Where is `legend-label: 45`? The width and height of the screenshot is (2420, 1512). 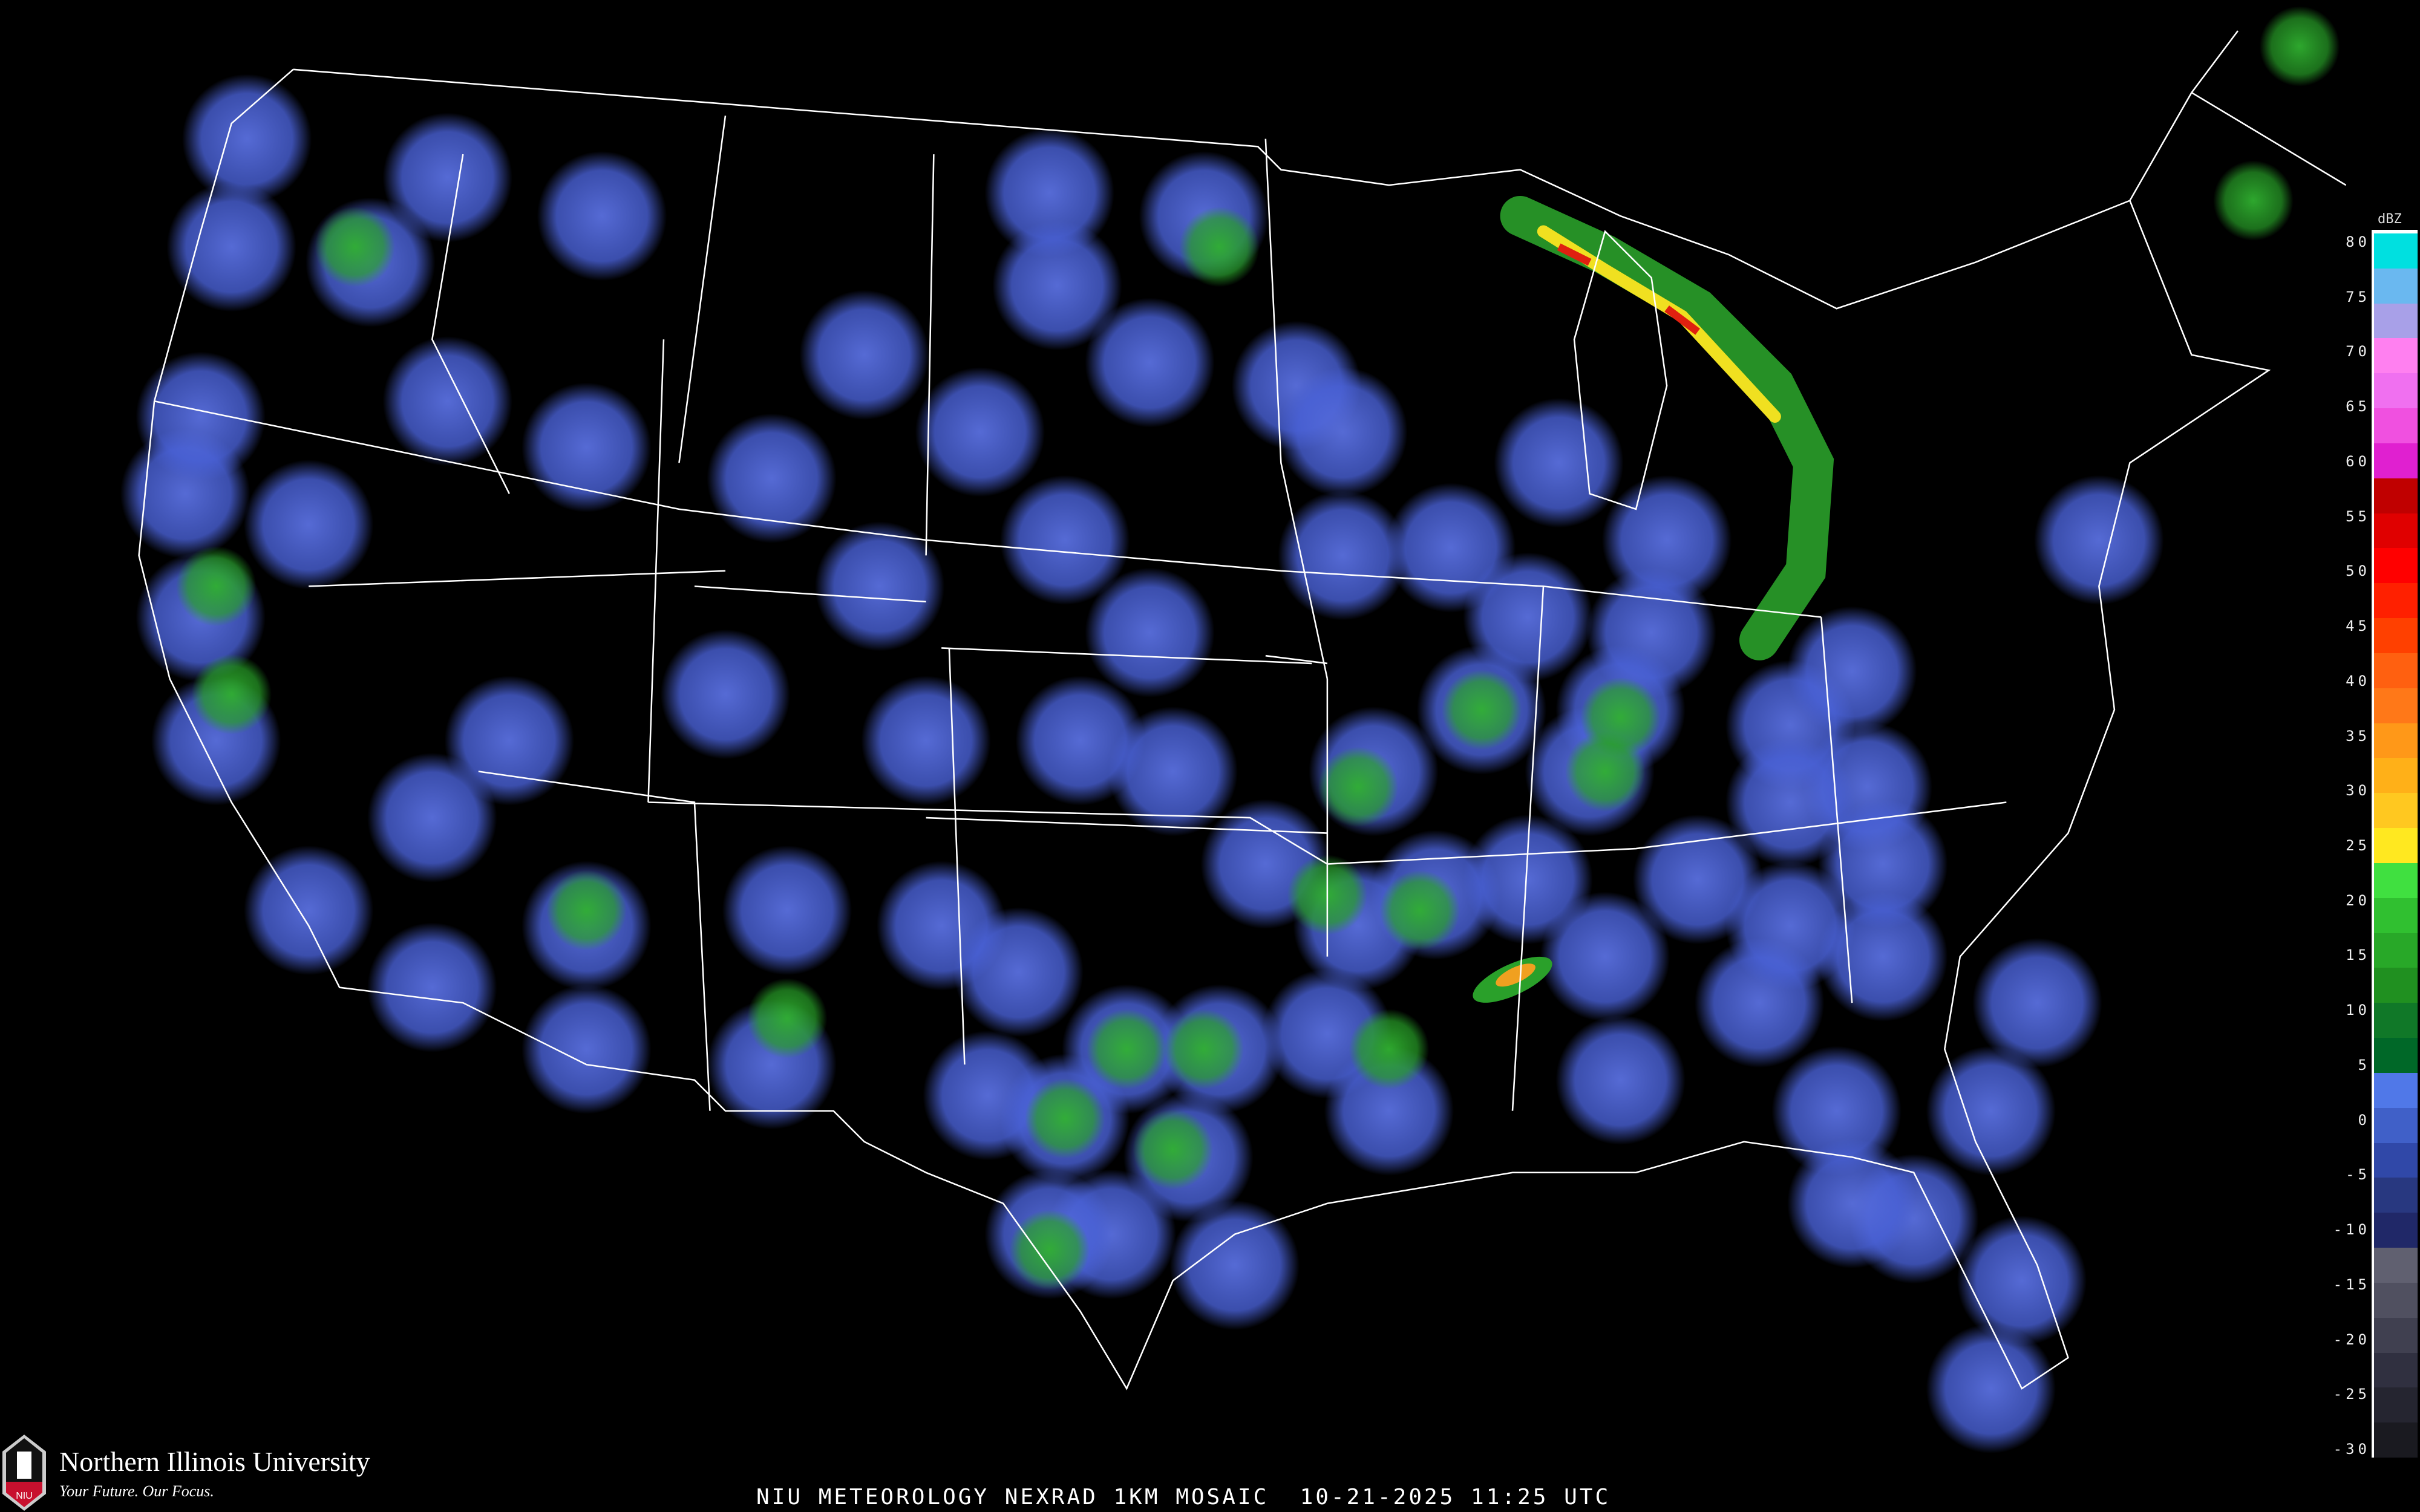 legend-label: 45 is located at coordinates (2358, 626).